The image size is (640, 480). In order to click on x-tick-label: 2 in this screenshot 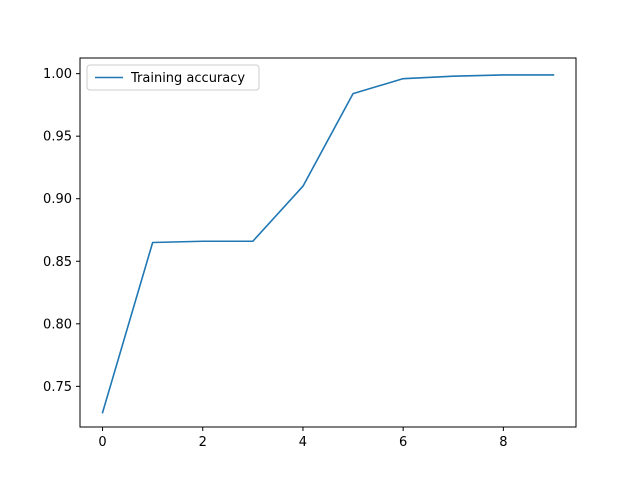, I will do `click(203, 442)`.